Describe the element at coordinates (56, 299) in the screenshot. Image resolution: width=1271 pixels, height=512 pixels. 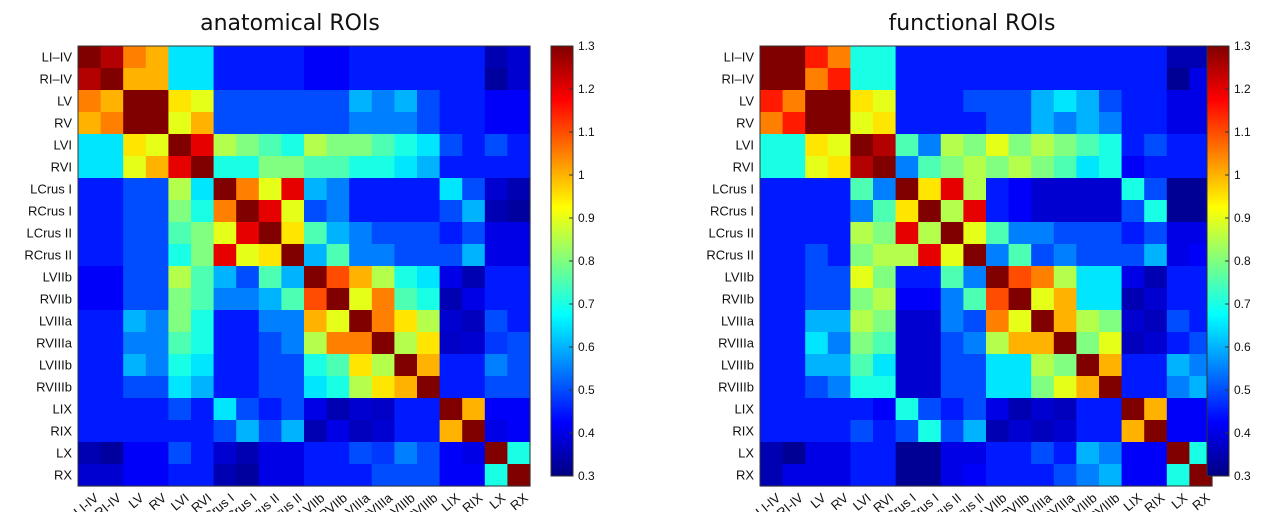
I see `row-tick-label: RVIIb` at that location.